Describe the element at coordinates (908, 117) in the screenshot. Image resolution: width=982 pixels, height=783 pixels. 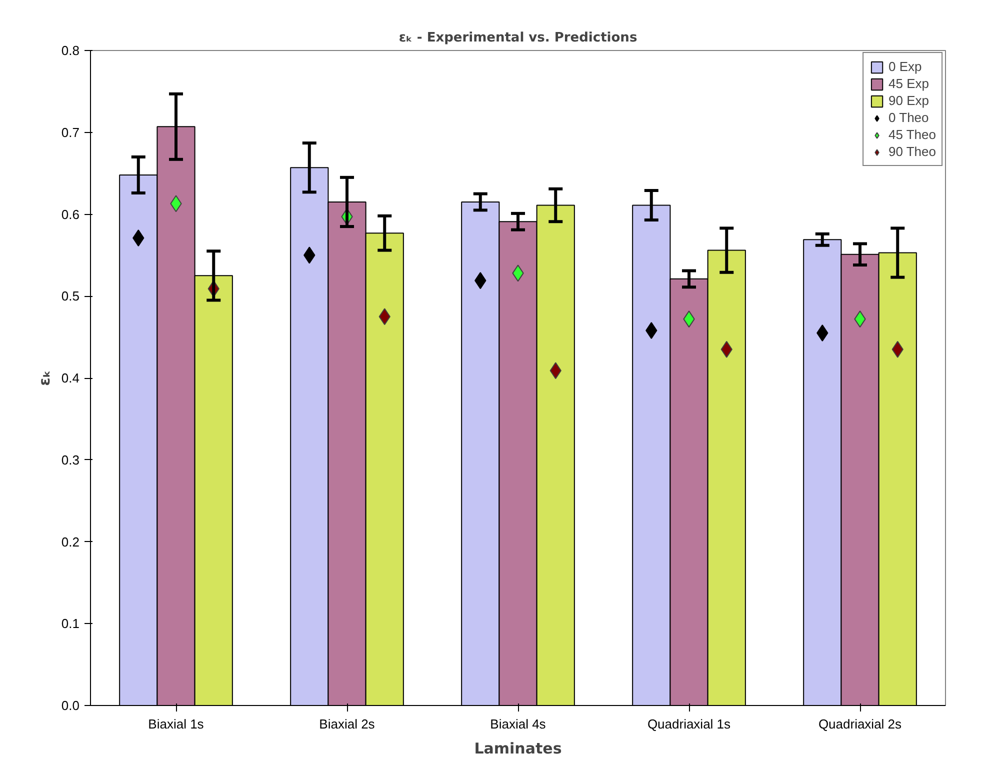
I see `legend-label: 0 Theo` at that location.